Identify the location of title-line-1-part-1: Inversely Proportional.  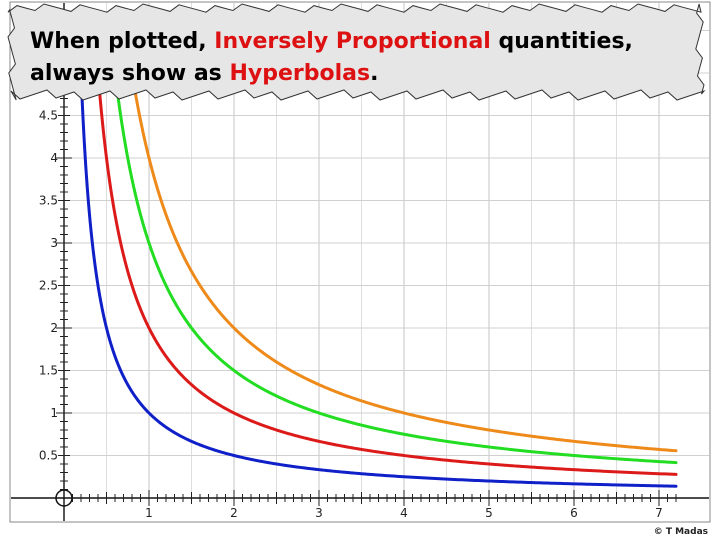
(352, 41).